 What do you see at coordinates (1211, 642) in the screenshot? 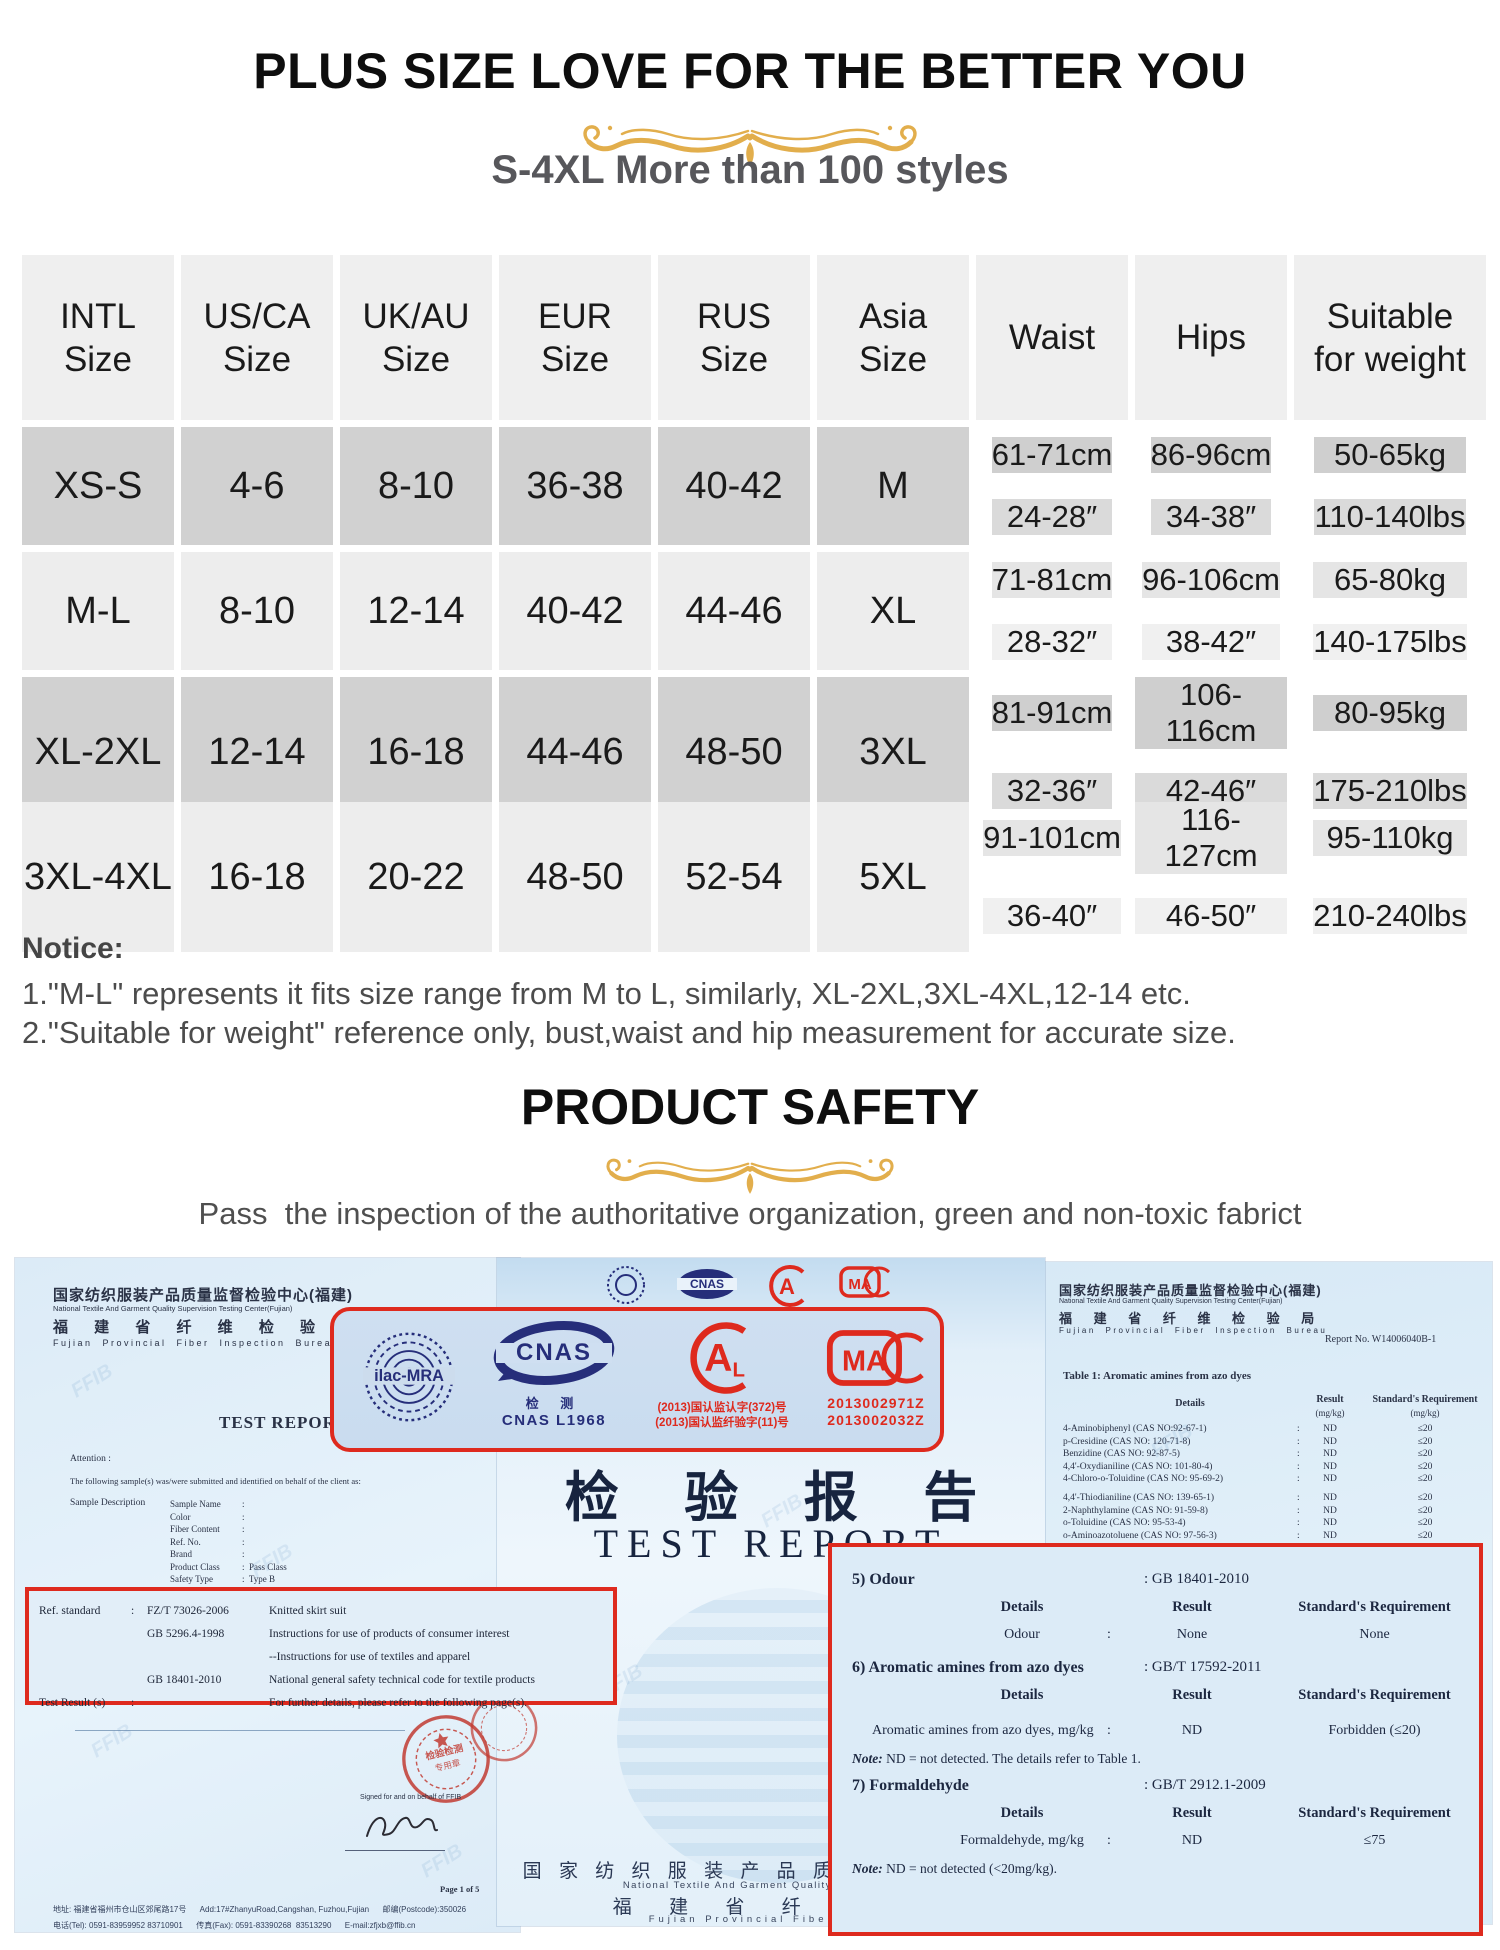
I see `hips-in: 38-42″` at bounding box center [1211, 642].